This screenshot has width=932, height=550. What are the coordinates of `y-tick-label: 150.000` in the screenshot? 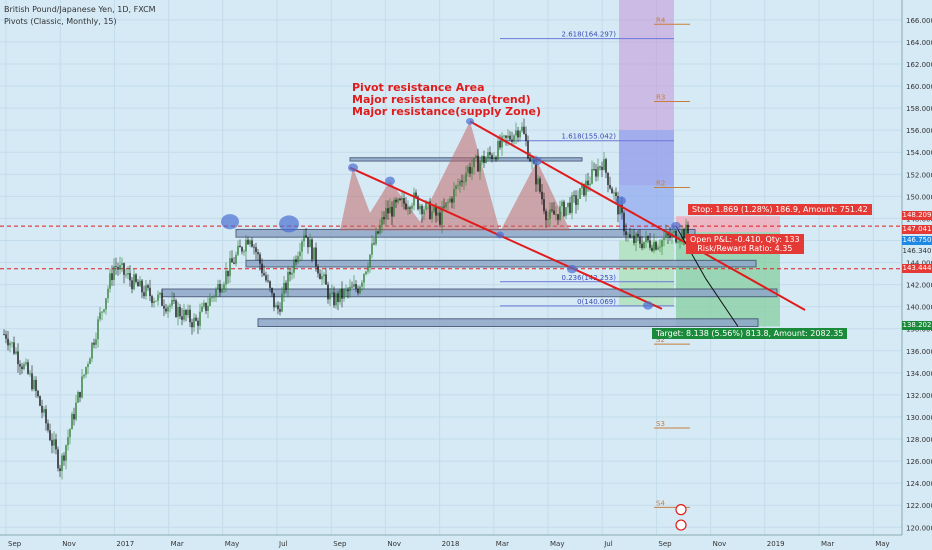 It's located at (919, 197).